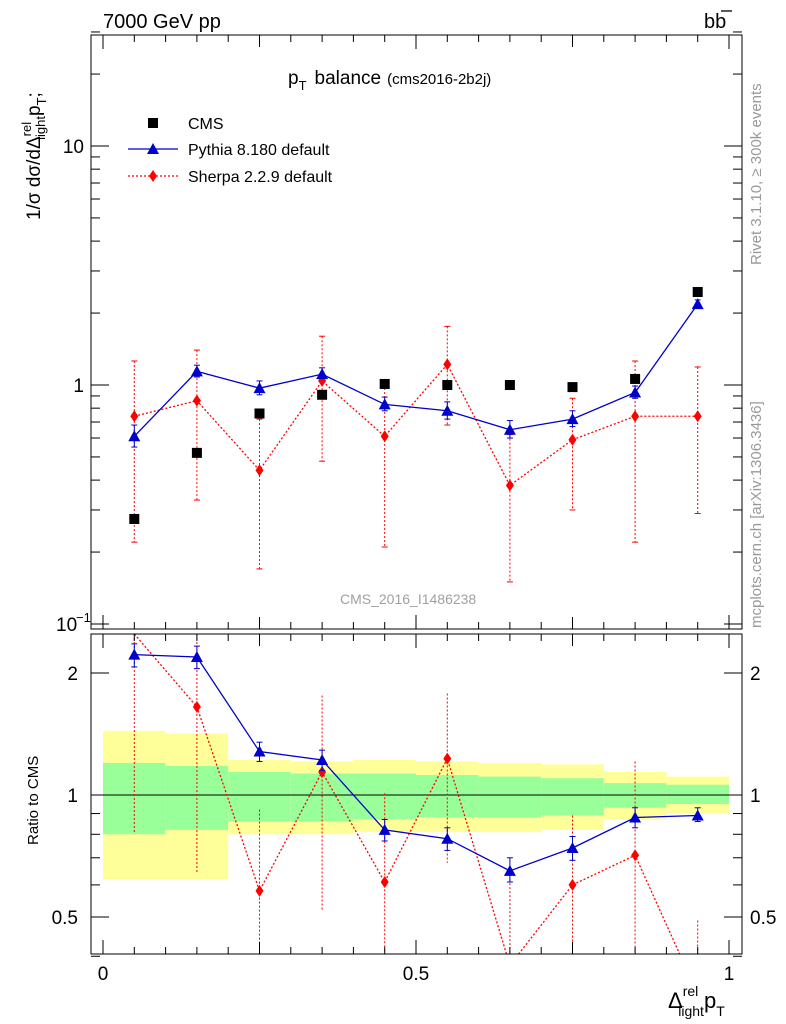  What do you see at coordinates (153, 148) in the screenshot?
I see `legend-marker-pythia` at bounding box center [153, 148].